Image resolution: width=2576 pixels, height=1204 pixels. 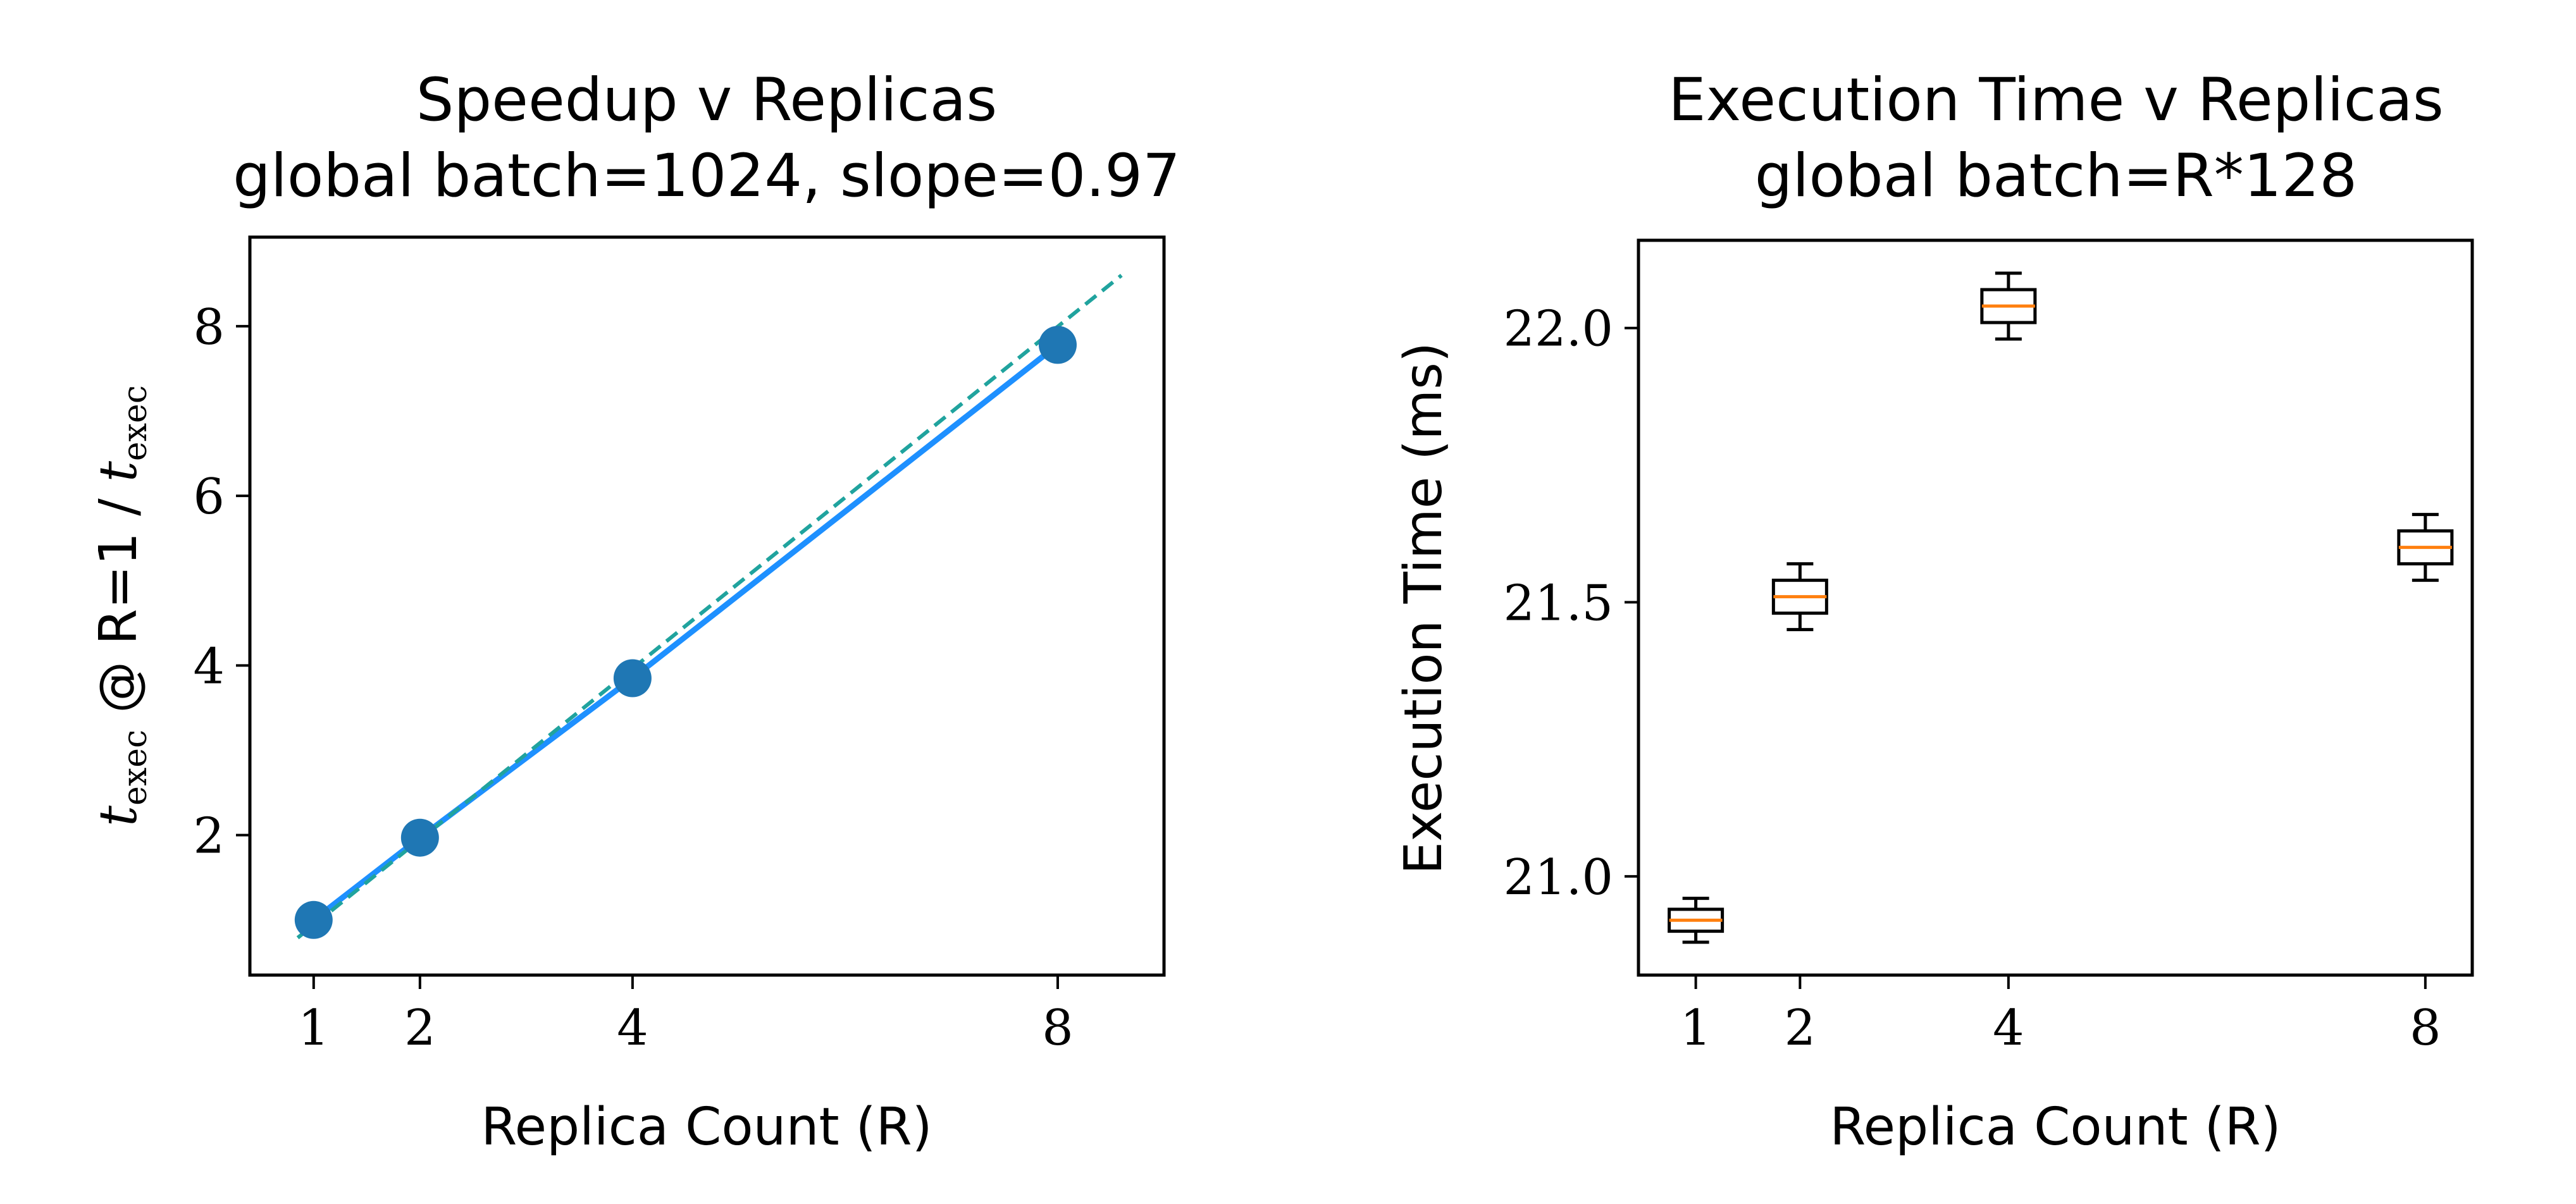 What do you see at coordinates (119, 815) in the screenshot?
I see `speedup-y-label-t1: t` at bounding box center [119, 815].